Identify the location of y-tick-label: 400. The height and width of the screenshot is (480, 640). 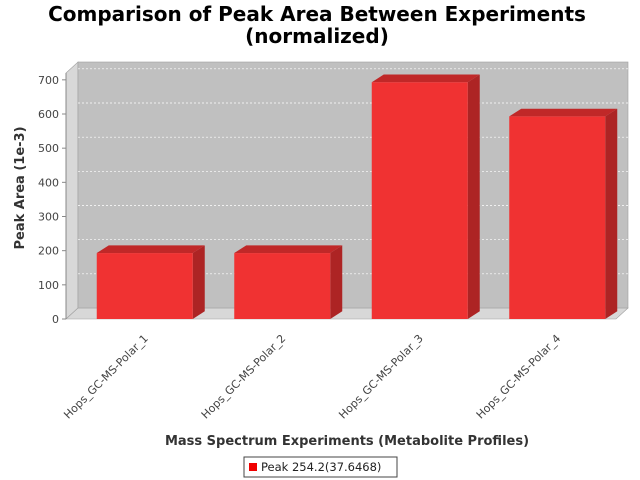
(48, 182).